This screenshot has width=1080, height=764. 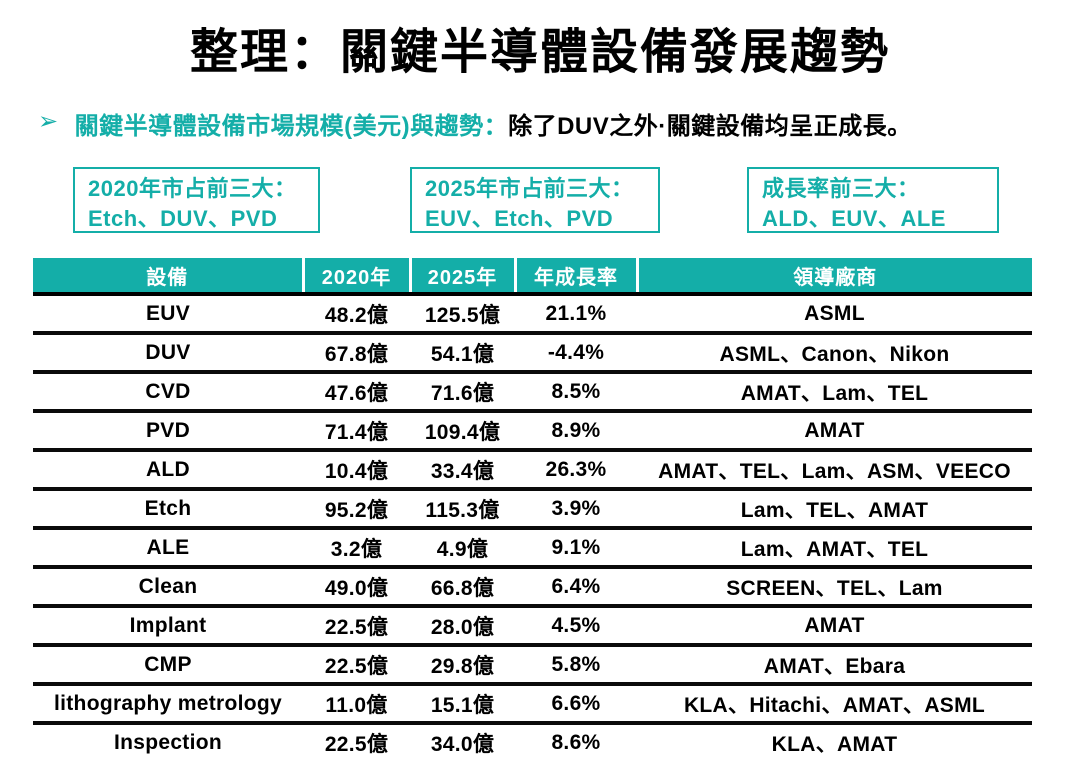 What do you see at coordinates (462, 392) in the screenshot?
I see `value-2025-cell: 71.6億` at bounding box center [462, 392].